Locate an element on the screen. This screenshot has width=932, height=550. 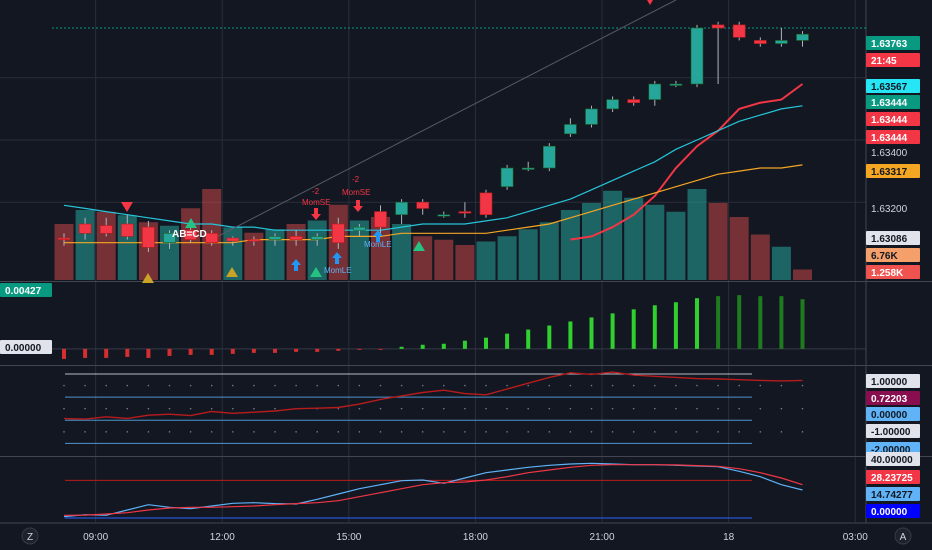
price-label-text: 1.63567 is located at coordinates (889, 87).